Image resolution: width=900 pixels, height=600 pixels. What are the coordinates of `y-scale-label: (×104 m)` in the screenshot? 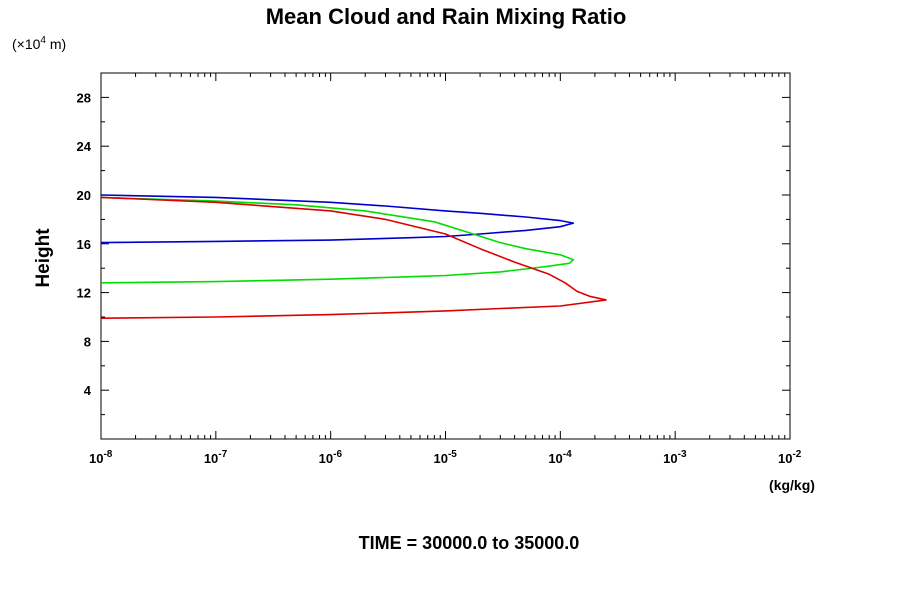 It's located at (39, 43).